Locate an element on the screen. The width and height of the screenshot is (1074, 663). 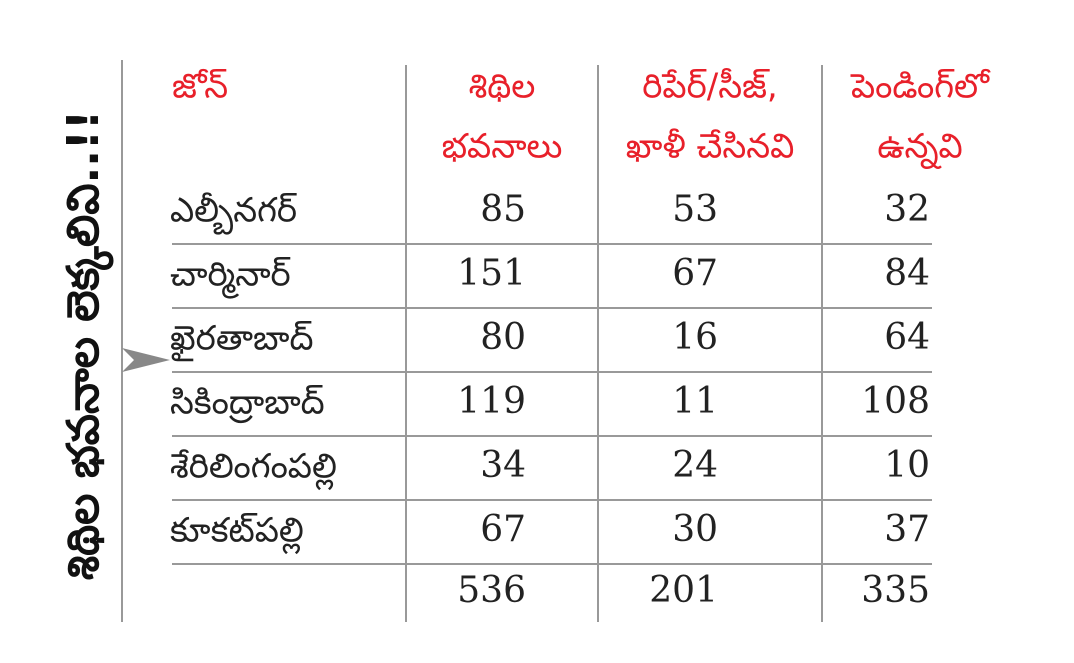
total-value: 536 is located at coordinates (491, 590).